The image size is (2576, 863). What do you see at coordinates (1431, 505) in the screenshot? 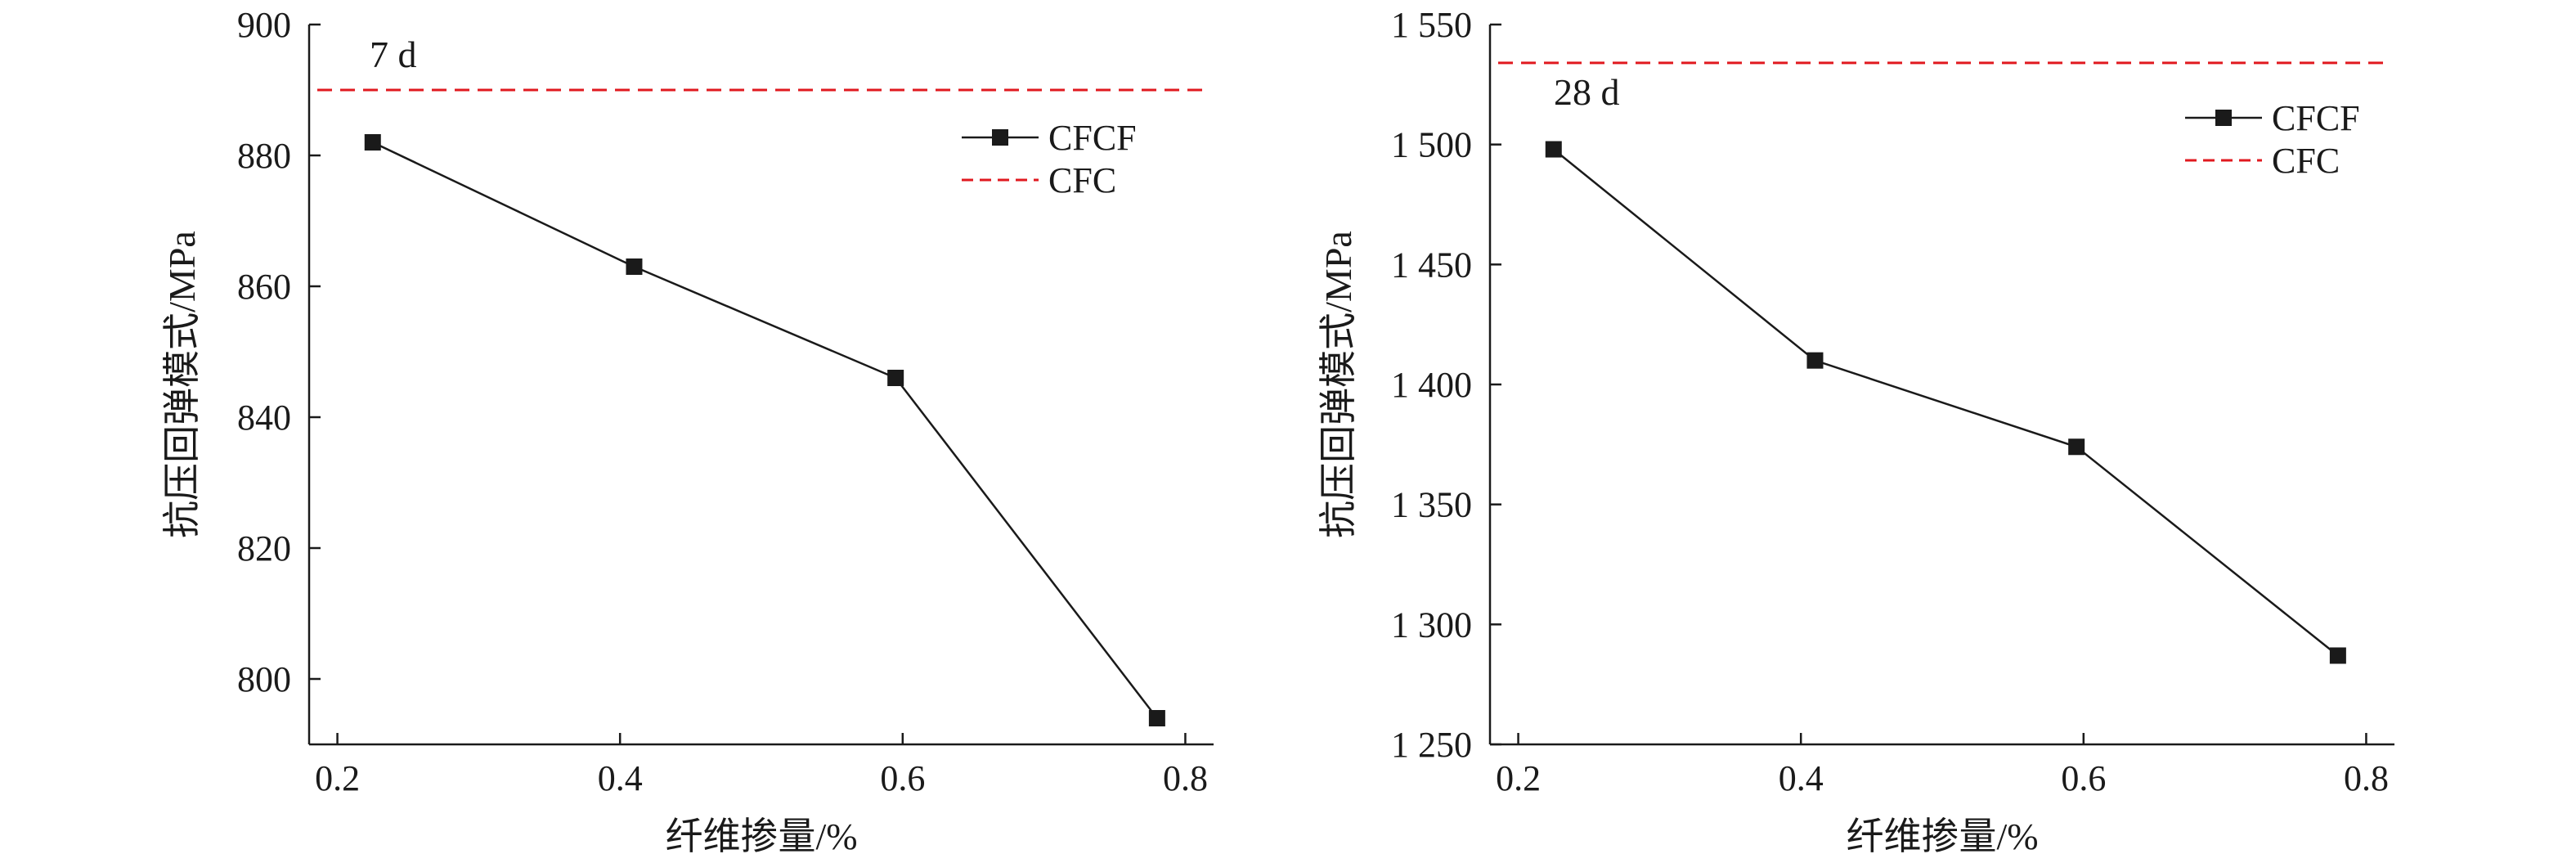
I see `y-tick-label: 1 350` at bounding box center [1431, 505].